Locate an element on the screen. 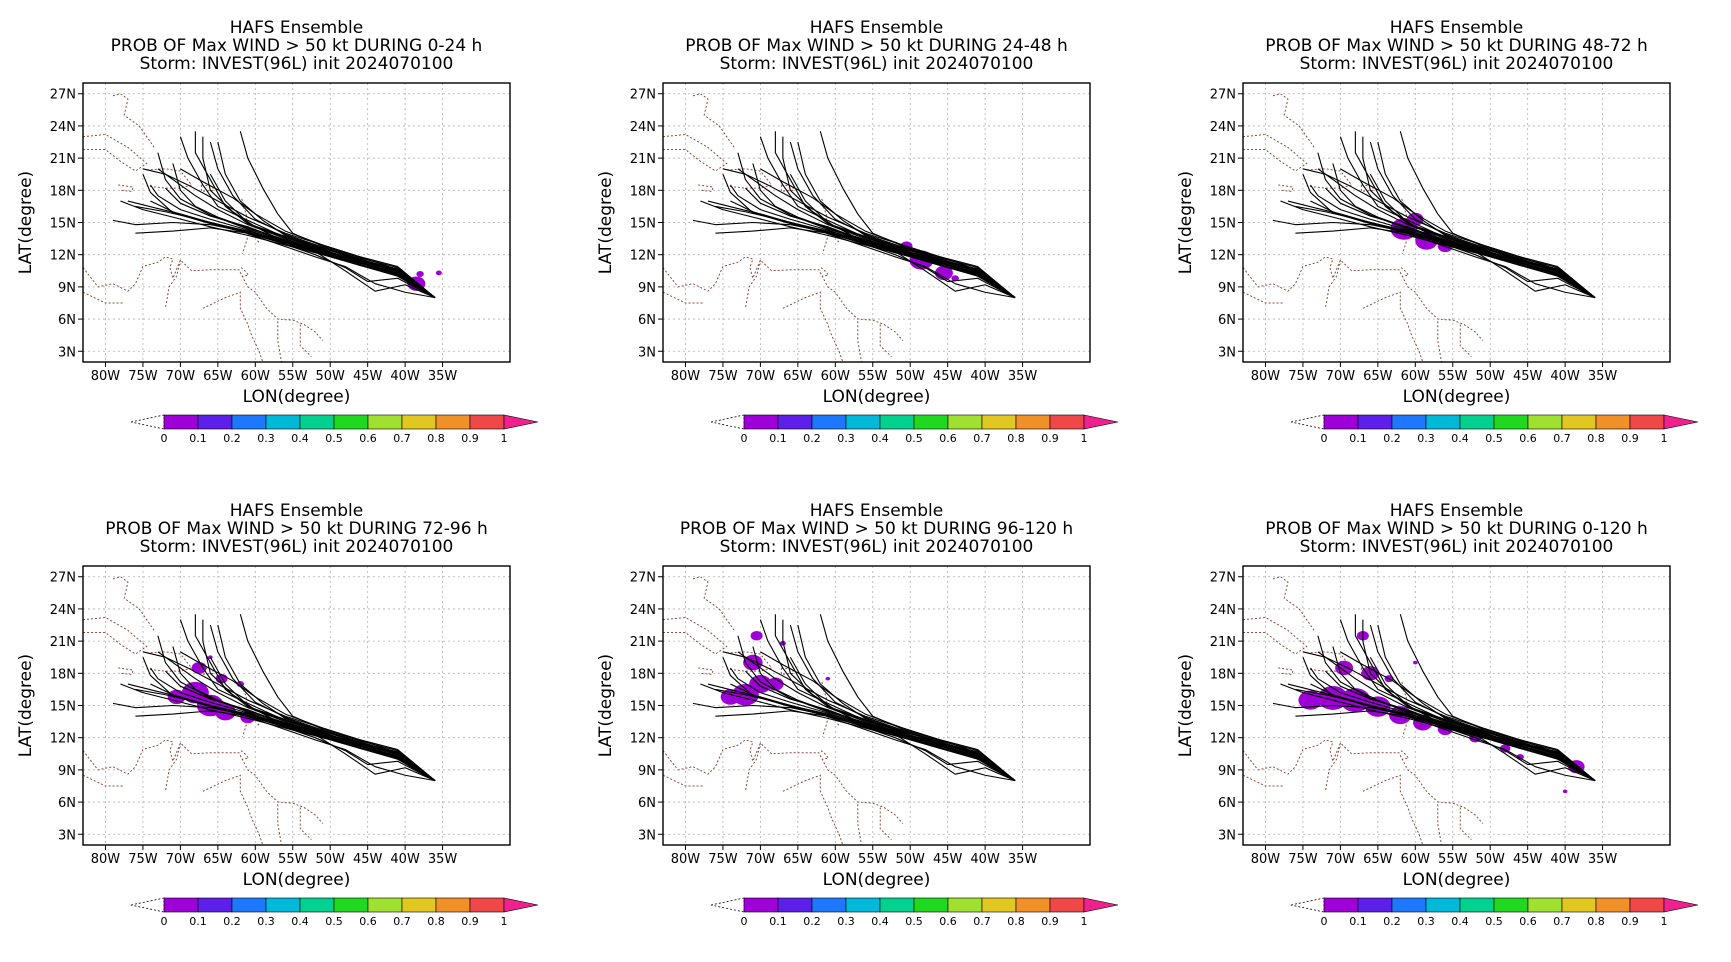  y-tick-label: 21N is located at coordinates (643, 642).